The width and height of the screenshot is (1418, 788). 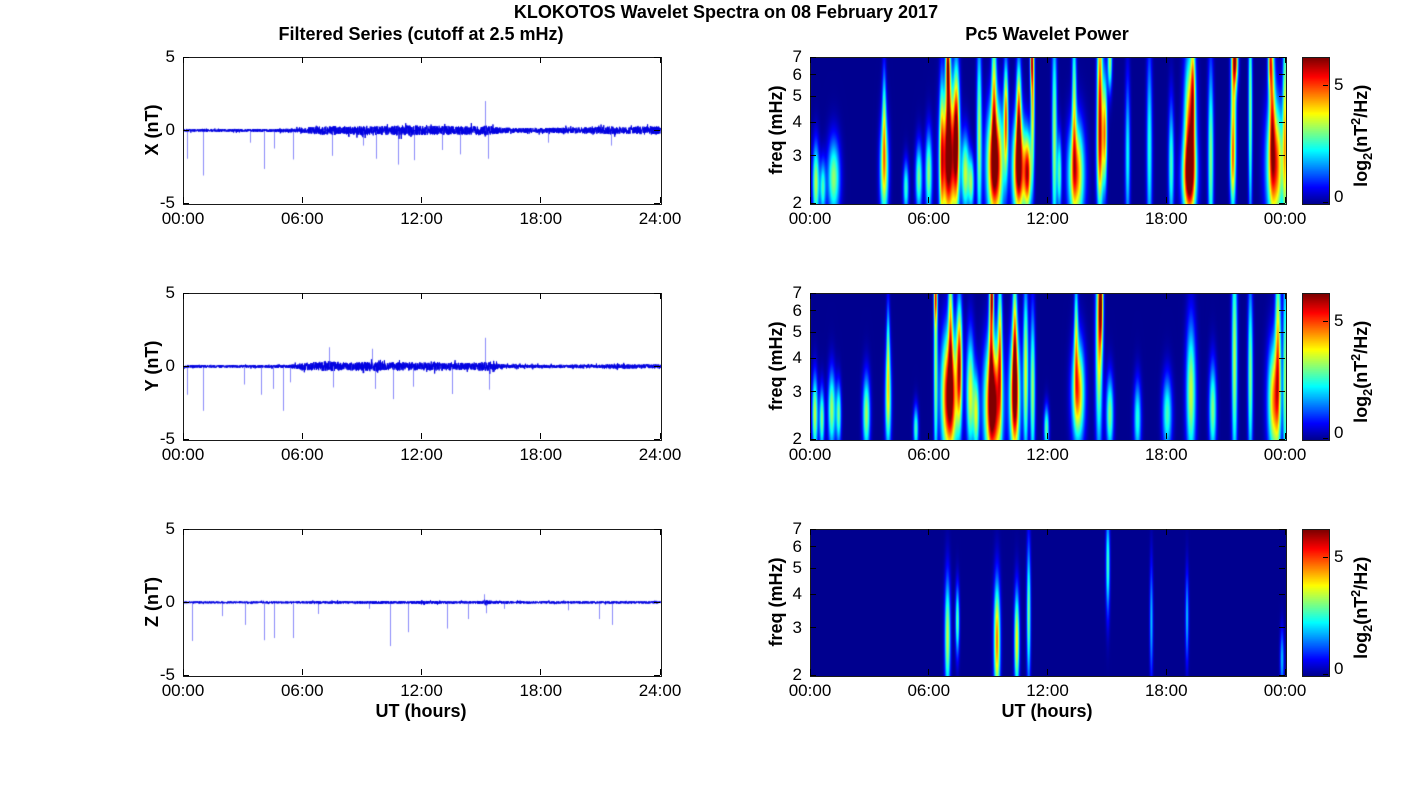 What do you see at coordinates (797, 310) in the screenshot?
I see `y-tick-label: 6` at bounding box center [797, 310].